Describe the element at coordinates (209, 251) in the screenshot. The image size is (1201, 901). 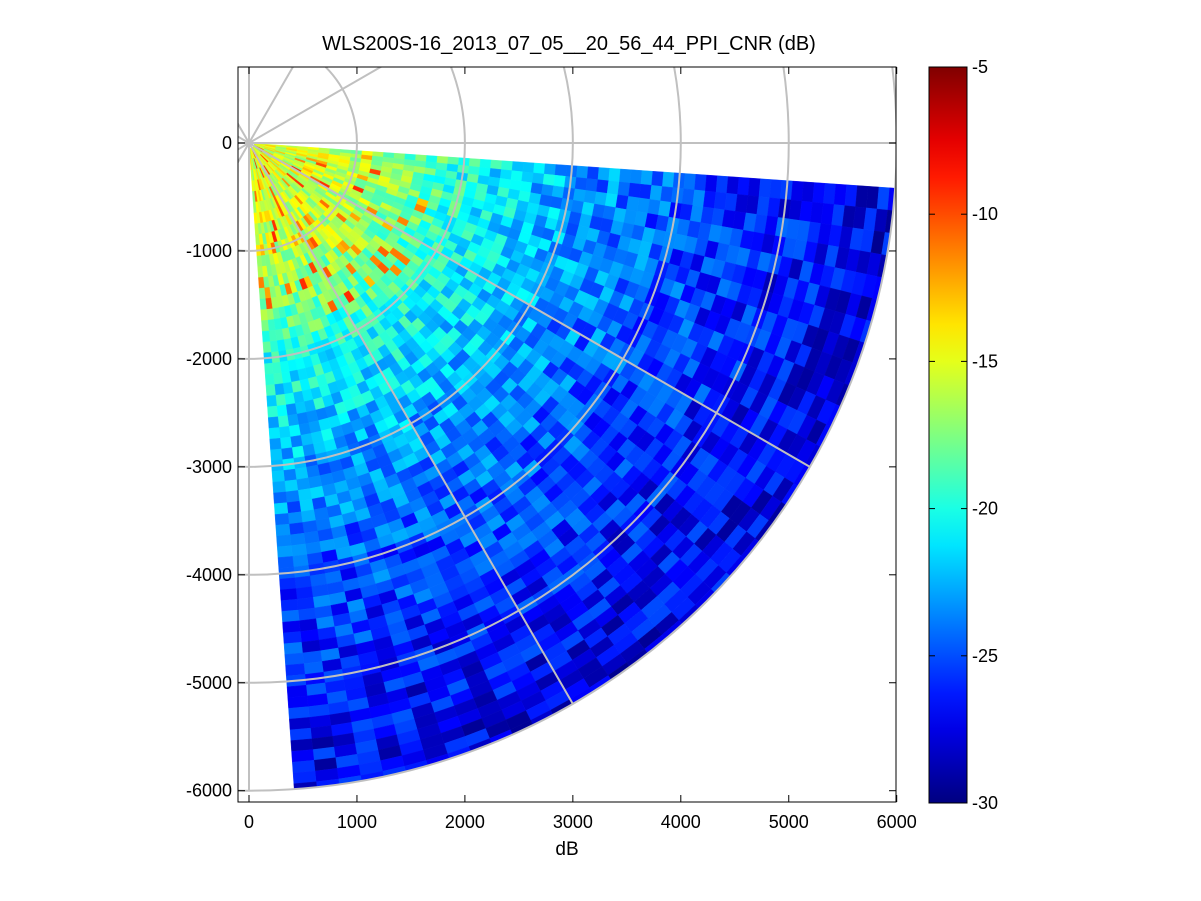
I see `y-tick-label: -1000` at that location.